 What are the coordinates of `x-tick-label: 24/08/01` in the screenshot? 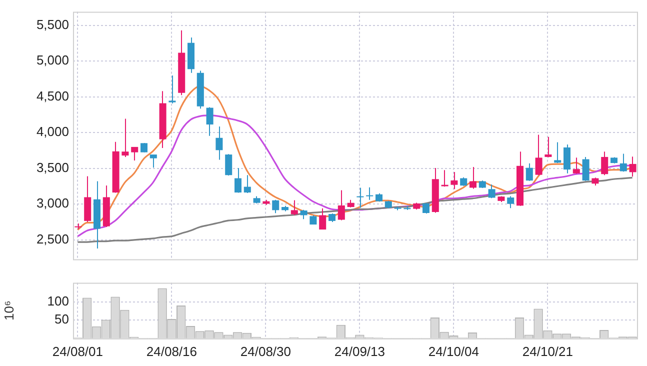 It's located at (78, 351).